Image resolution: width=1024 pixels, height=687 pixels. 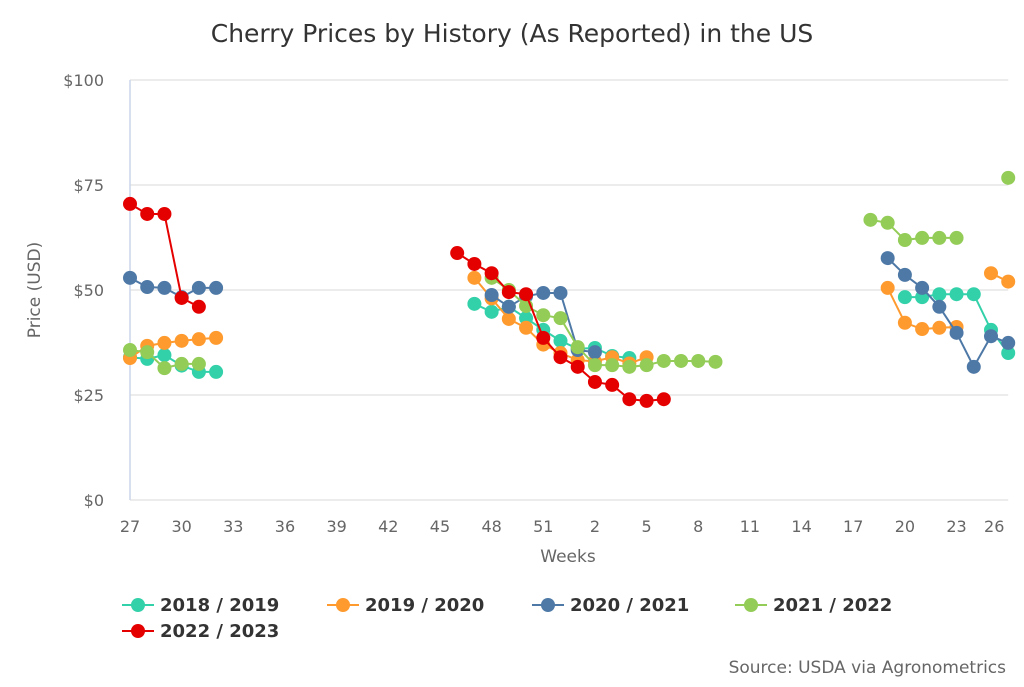 I want to click on legend-item: 2022 / 2023, so click(x=200, y=631).